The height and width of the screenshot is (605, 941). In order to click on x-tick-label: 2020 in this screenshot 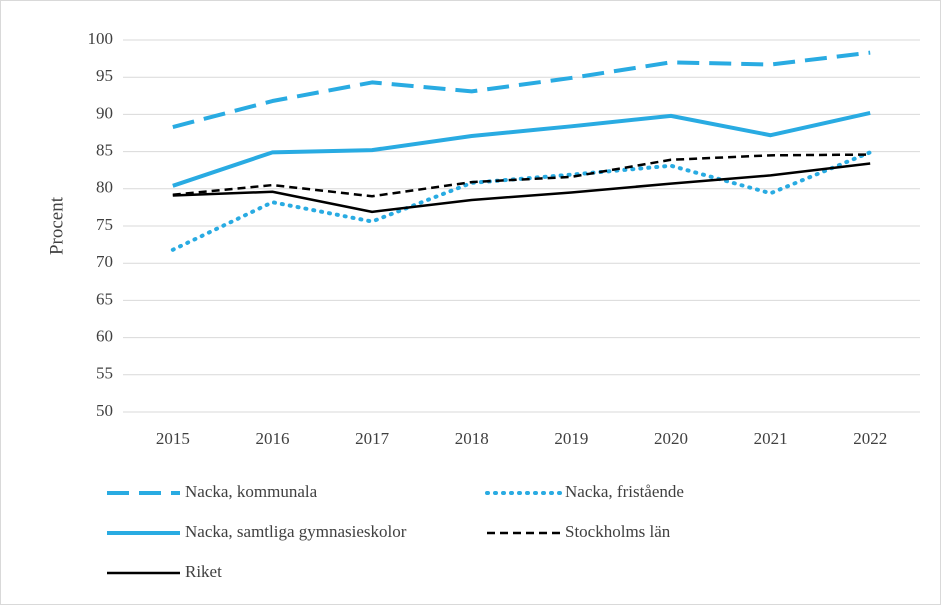, I will do `click(671, 438)`.